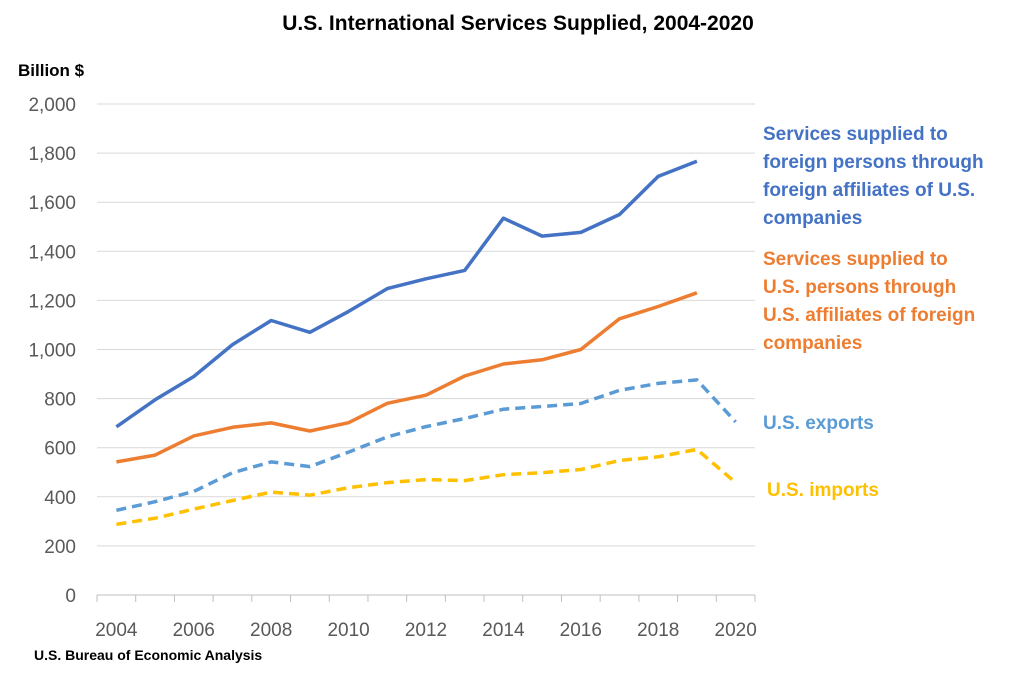  Describe the element at coordinates (51, 70) in the screenshot. I see `y-axis-unit-label: Billion $` at that location.